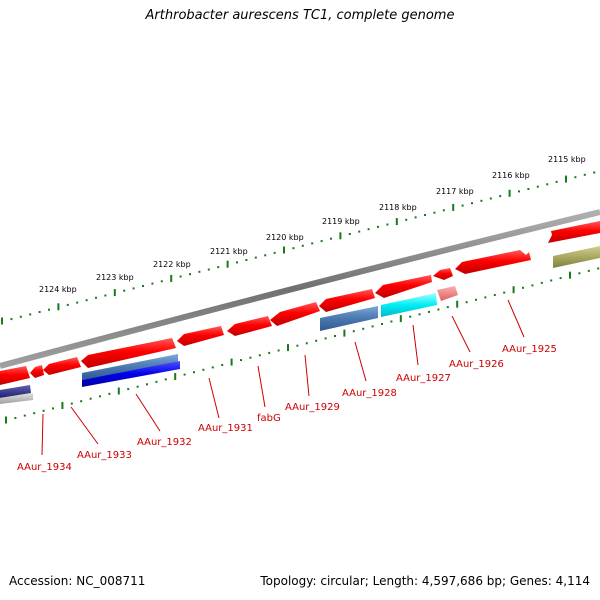  I want to click on gene-aaur-1926, so click(447, 293).